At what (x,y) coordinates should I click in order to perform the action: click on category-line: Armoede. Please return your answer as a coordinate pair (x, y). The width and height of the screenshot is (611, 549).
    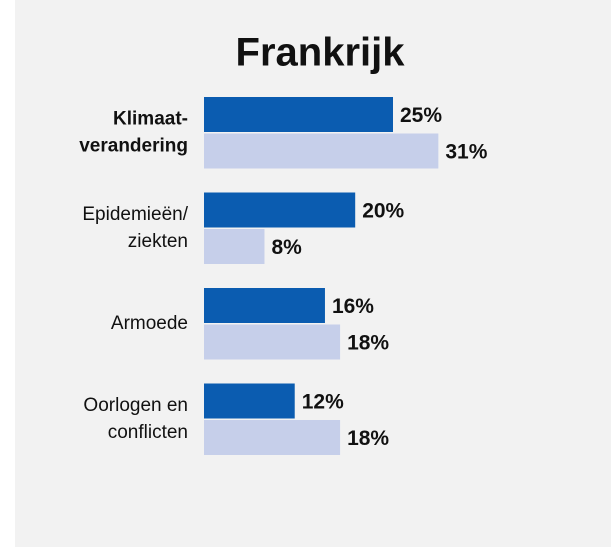
    Looking at the image, I should click on (149, 323).